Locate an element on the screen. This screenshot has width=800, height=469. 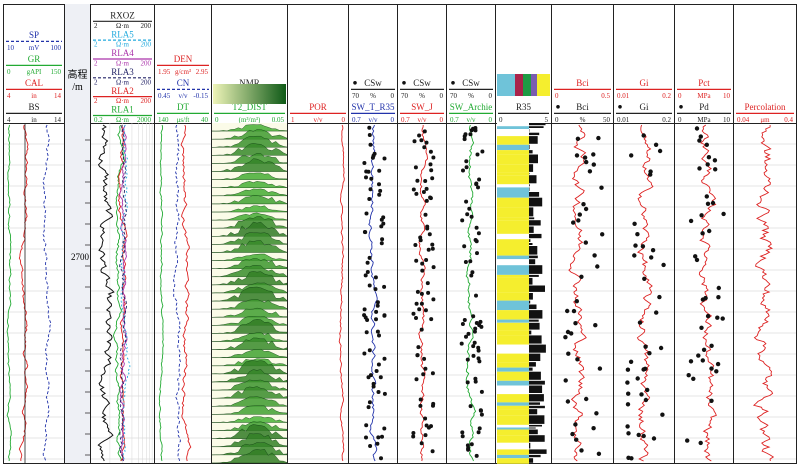
scale-unit: in is located at coordinates (34, 96).